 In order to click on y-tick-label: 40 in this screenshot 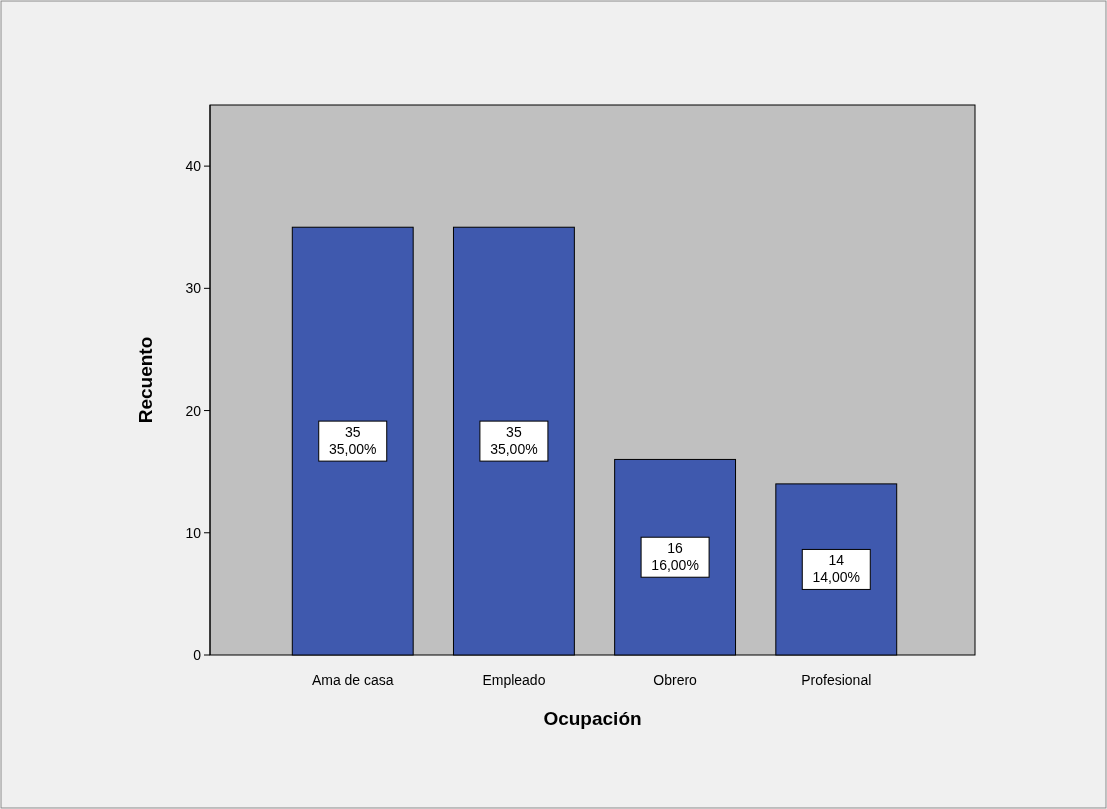, I will do `click(193, 166)`.